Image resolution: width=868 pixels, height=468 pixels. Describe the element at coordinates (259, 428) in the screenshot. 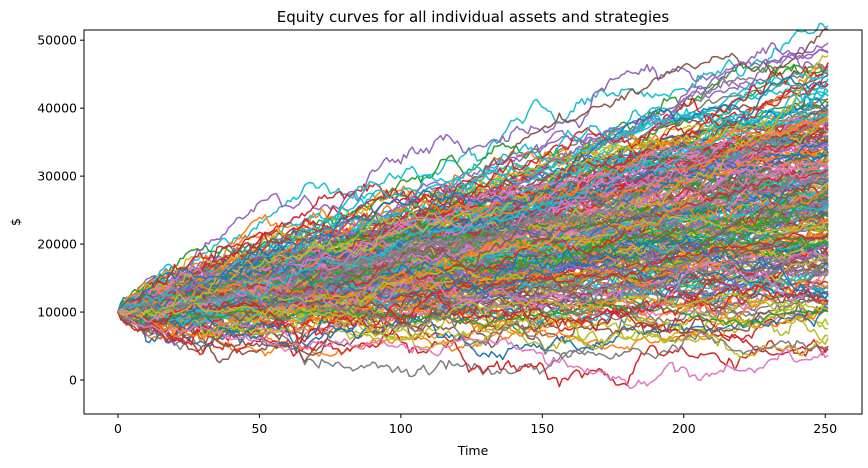

I see `x-tick-label: 50` at that location.